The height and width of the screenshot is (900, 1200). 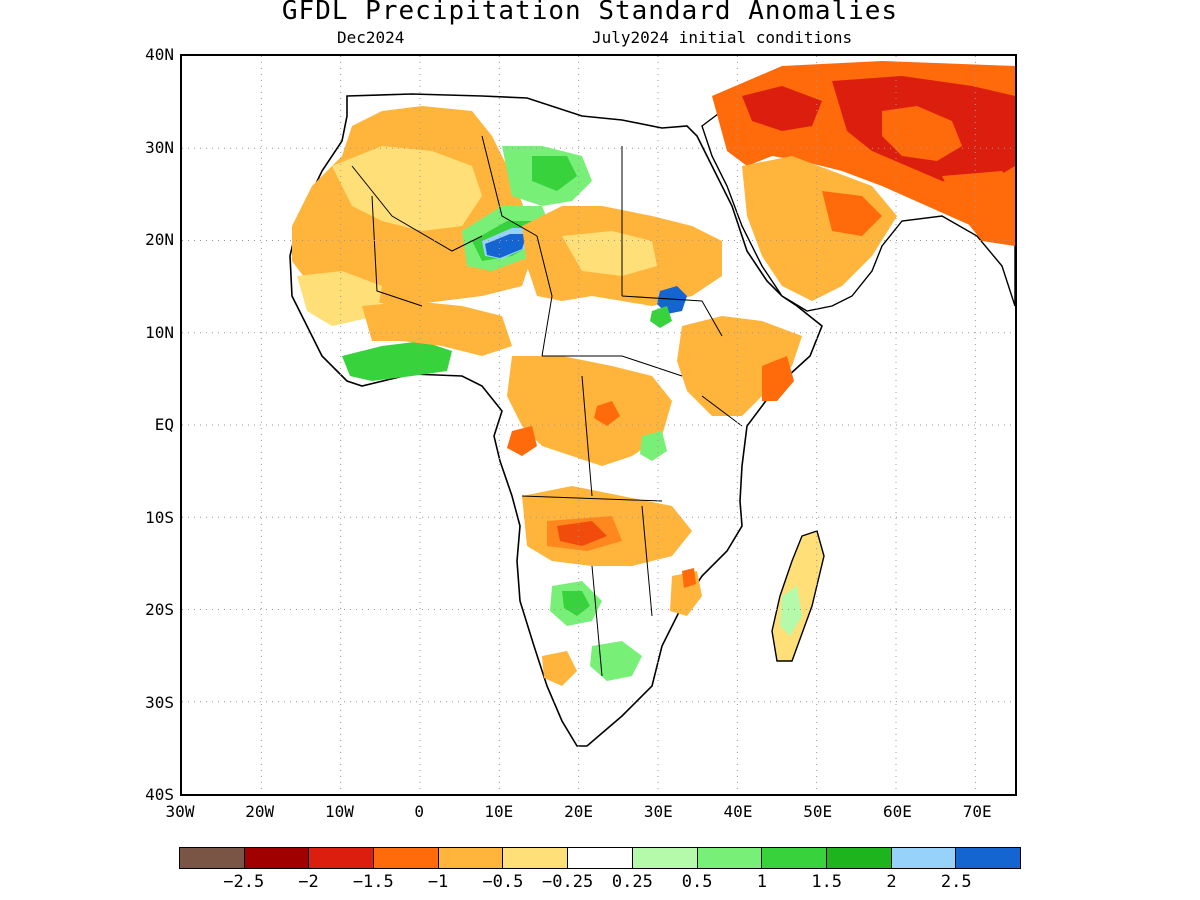 What do you see at coordinates (661, 317) in the screenshot?
I see `anomaly-sudan-green` at bounding box center [661, 317].